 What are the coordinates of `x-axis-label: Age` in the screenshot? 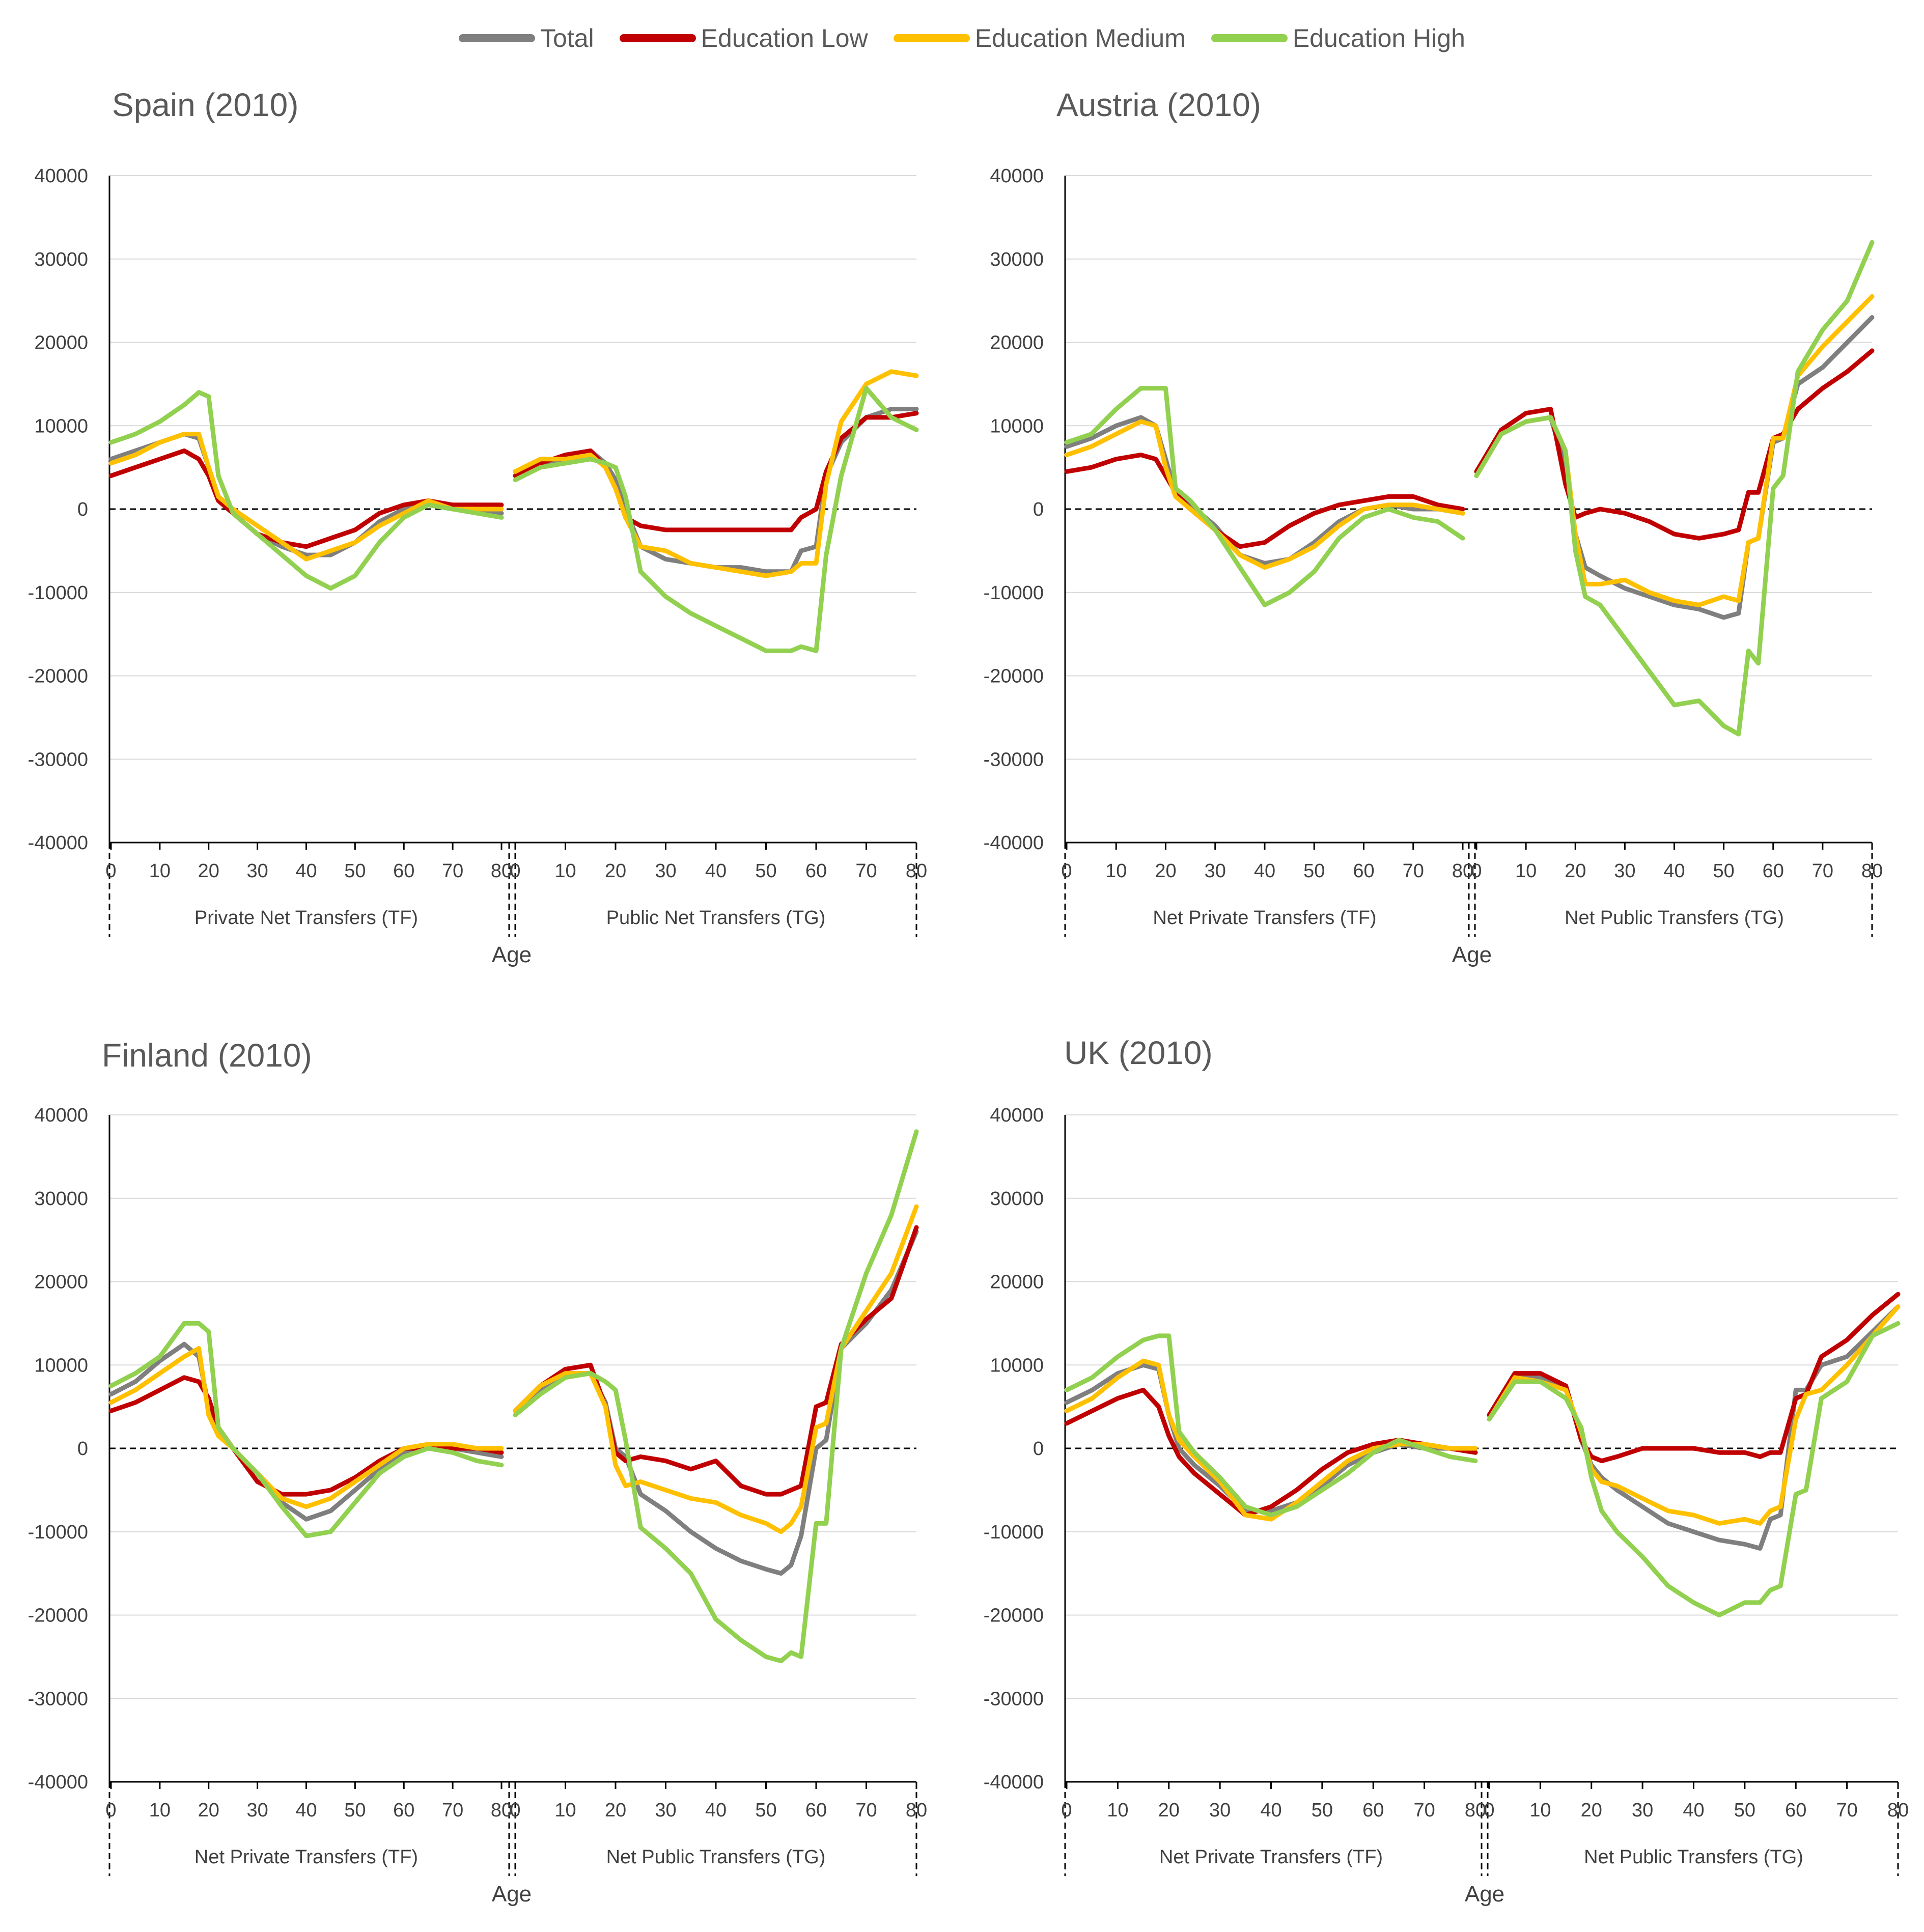 It's located at (512, 1894).